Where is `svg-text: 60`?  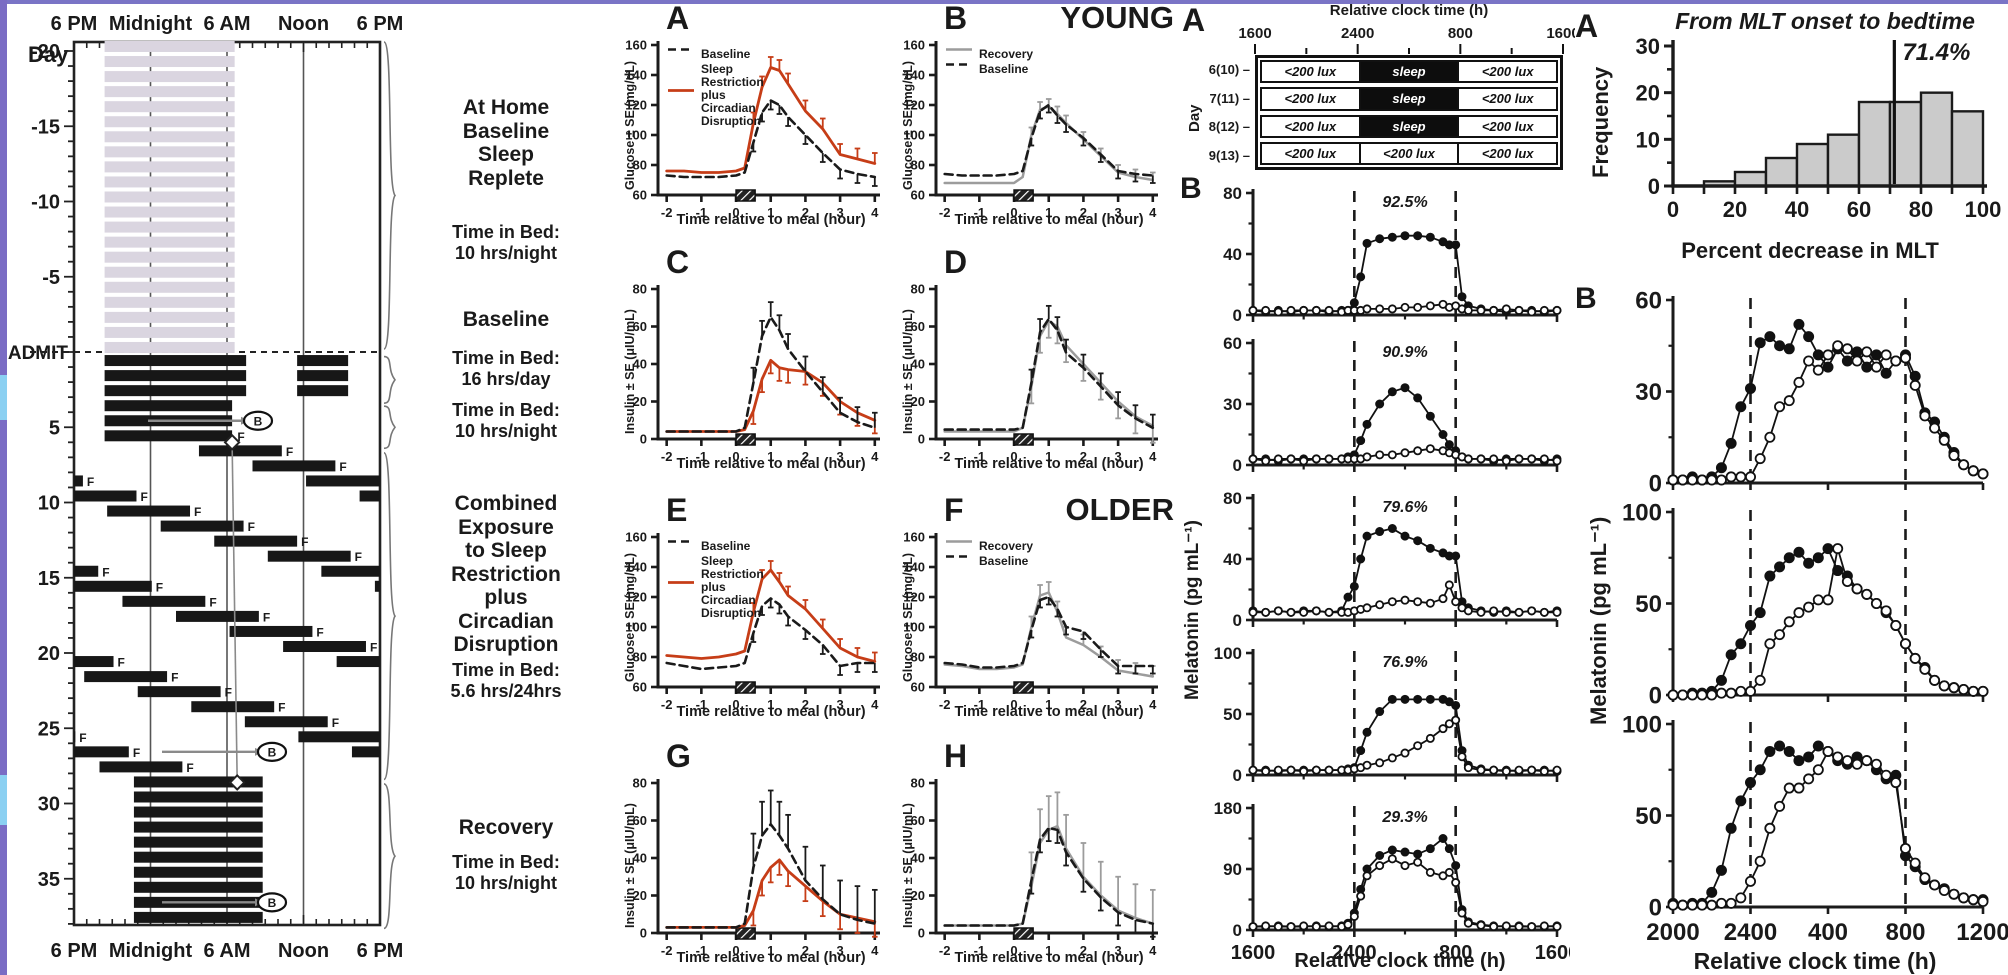 svg-text: 60 is located at coordinates (640, 326).